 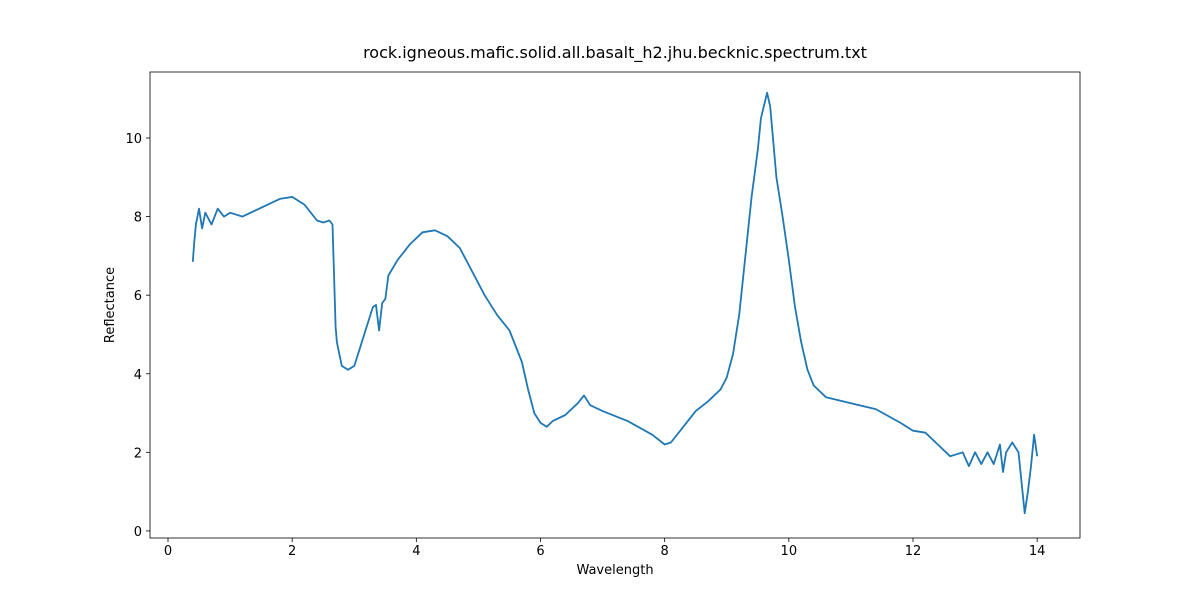 I want to click on x-tick-label: 2, so click(x=292, y=551).